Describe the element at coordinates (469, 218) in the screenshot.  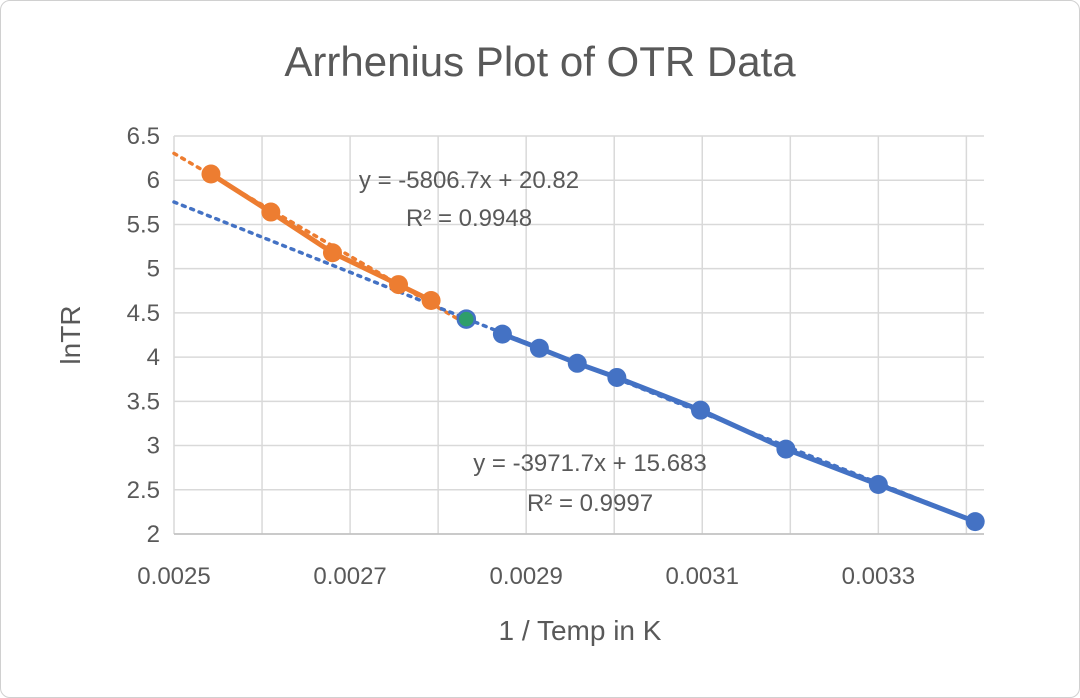
I see `orange-trend-r2: R² = 0.9948` at that location.